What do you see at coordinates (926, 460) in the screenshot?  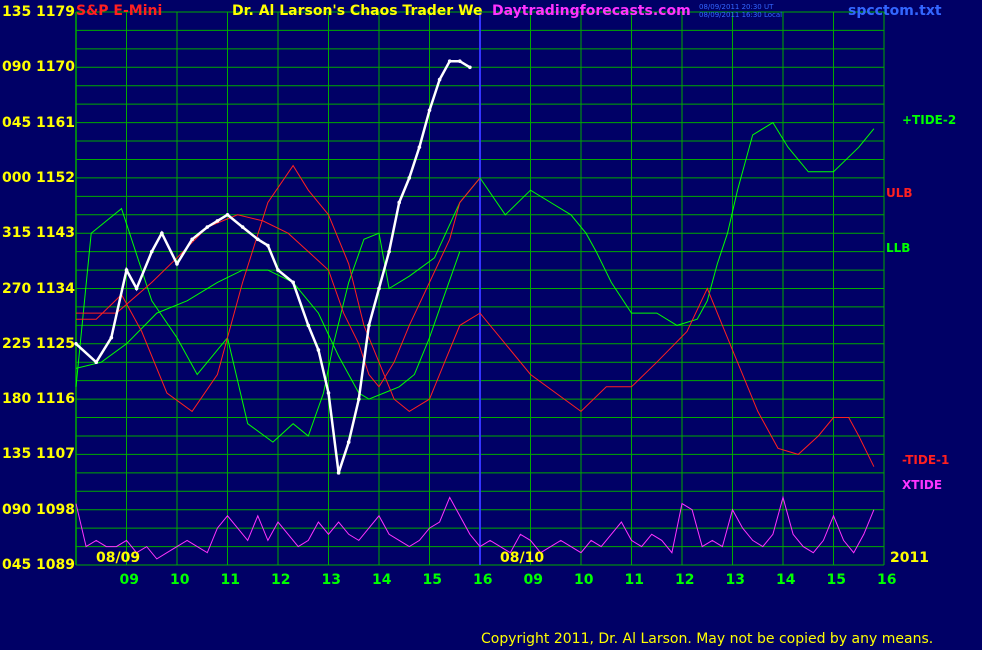 I see `legend-tide-1: -TIDE-1` at bounding box center [926, 460].